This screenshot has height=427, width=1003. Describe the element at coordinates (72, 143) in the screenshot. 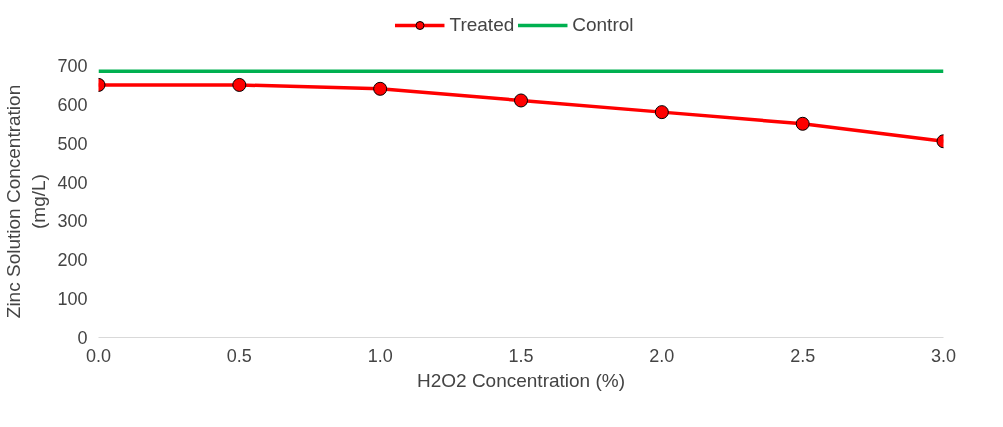

I see `y-tick-label: 500` at that location.